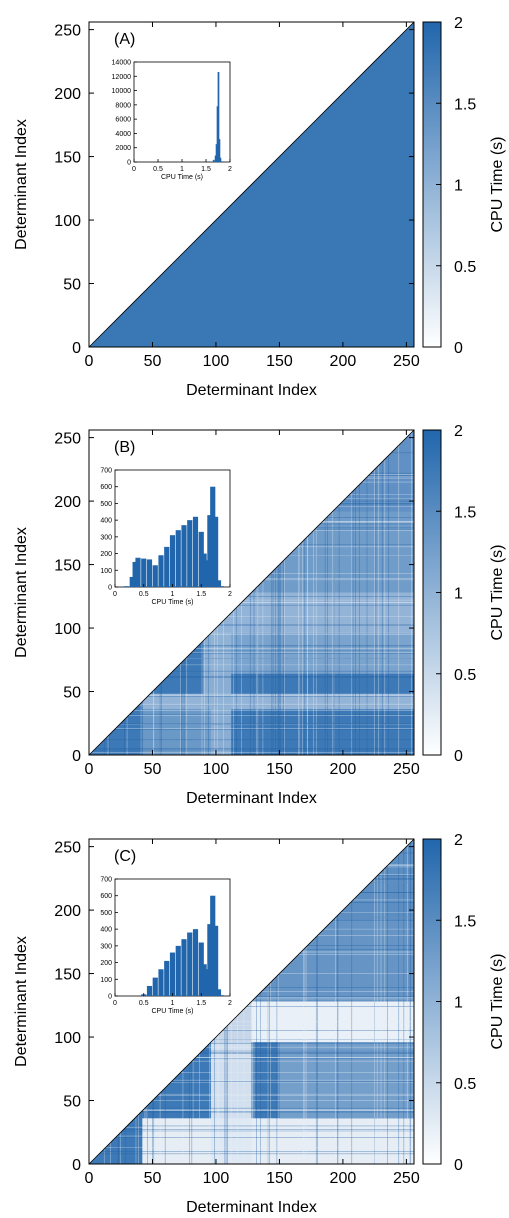 Image resolution: width=509 pixels, height=1218 pixels. Describe the element at coordinates (123, 120) in the screenshot. I see `inset-y-tick-label: 6000` at that location.